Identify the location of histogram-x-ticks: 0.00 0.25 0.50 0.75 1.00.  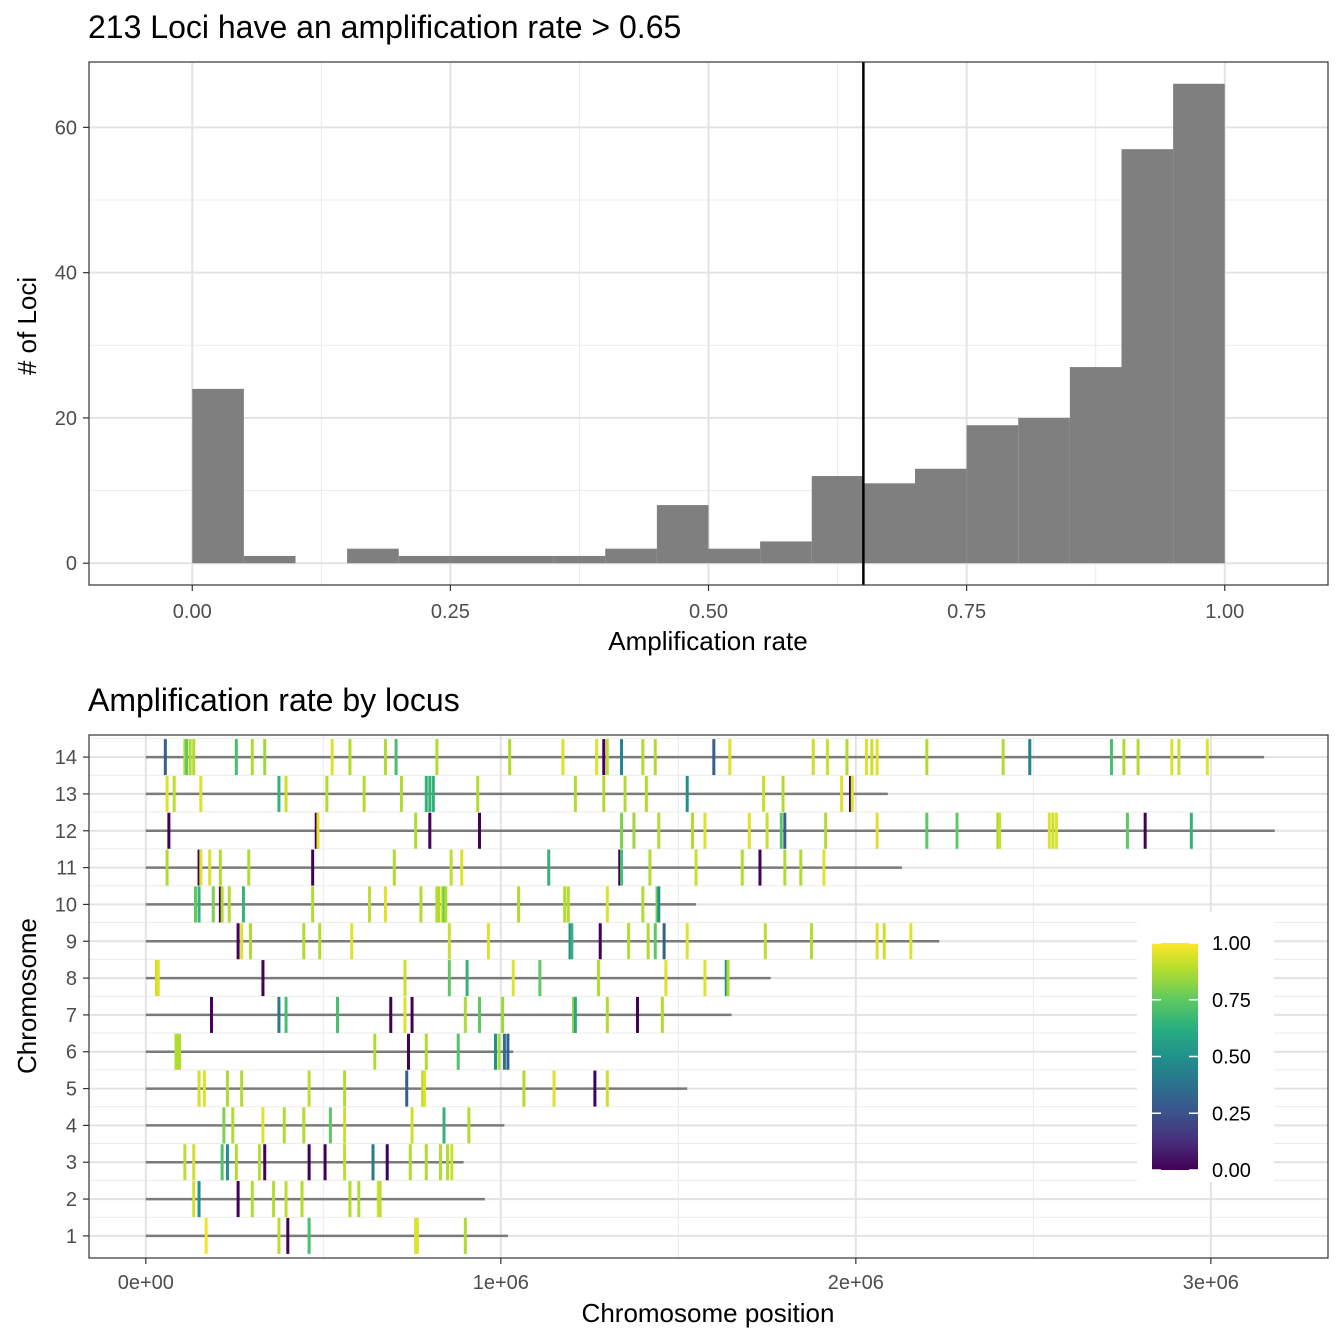
(708, 604).